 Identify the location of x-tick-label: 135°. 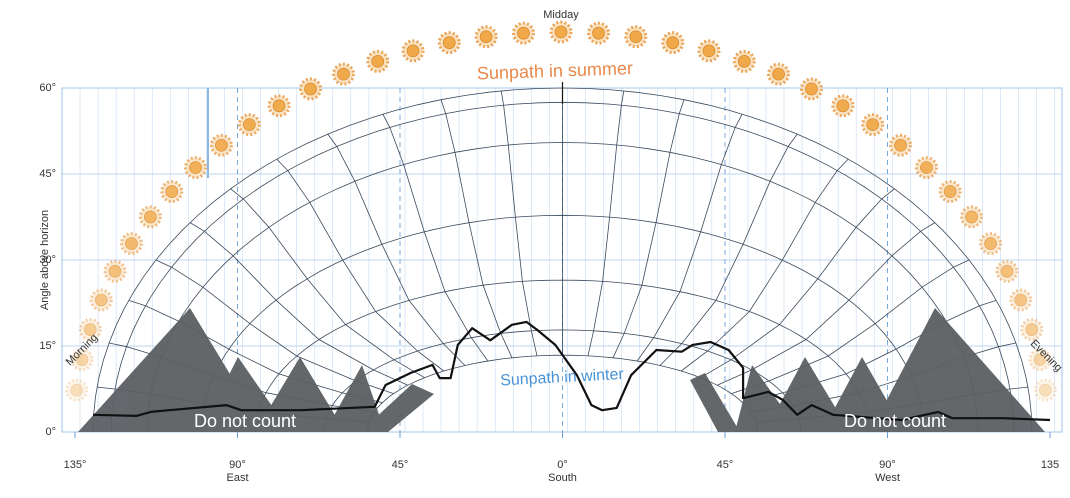
(75, 465).